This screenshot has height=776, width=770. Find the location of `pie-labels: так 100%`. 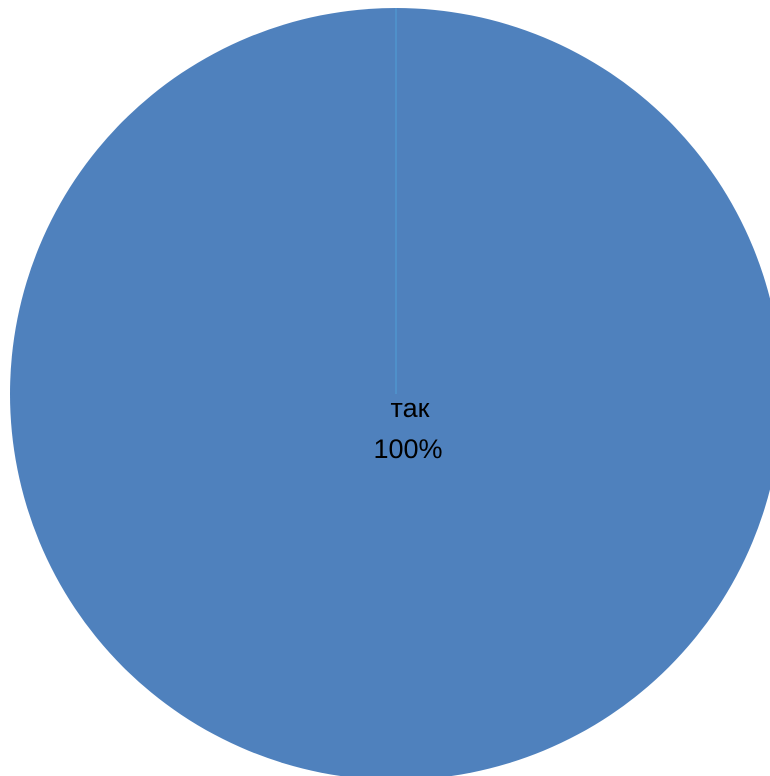

pie-labels: так 100% is located at coordinates (407, 428).